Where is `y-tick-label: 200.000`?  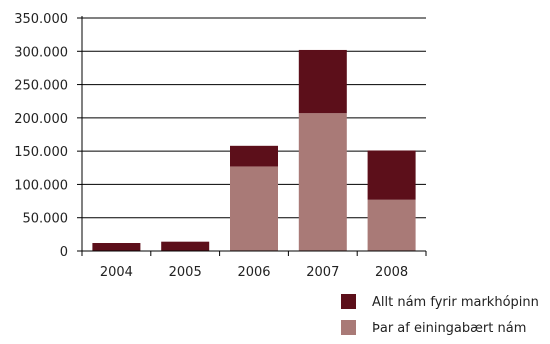 y-tick-label: 200.000 is located at coordinates (41, 119).